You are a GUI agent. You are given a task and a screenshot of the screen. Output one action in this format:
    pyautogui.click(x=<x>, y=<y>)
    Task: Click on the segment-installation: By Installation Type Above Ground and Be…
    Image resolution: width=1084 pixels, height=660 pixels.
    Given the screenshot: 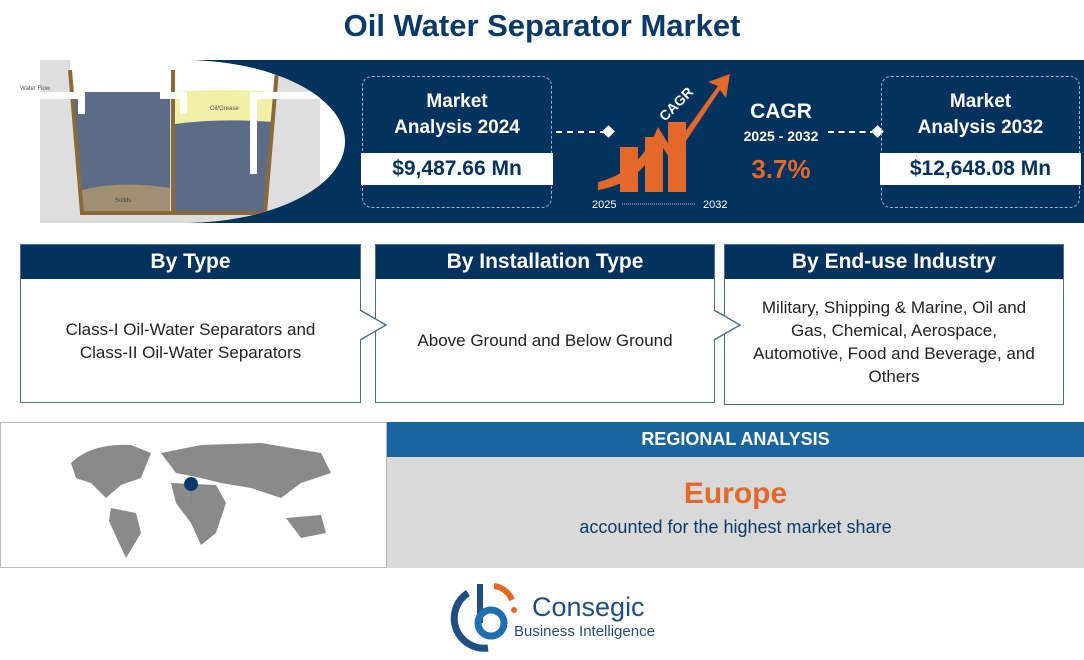 What is the action you would take?
    pyautogui.click(x=545, y=323)
    